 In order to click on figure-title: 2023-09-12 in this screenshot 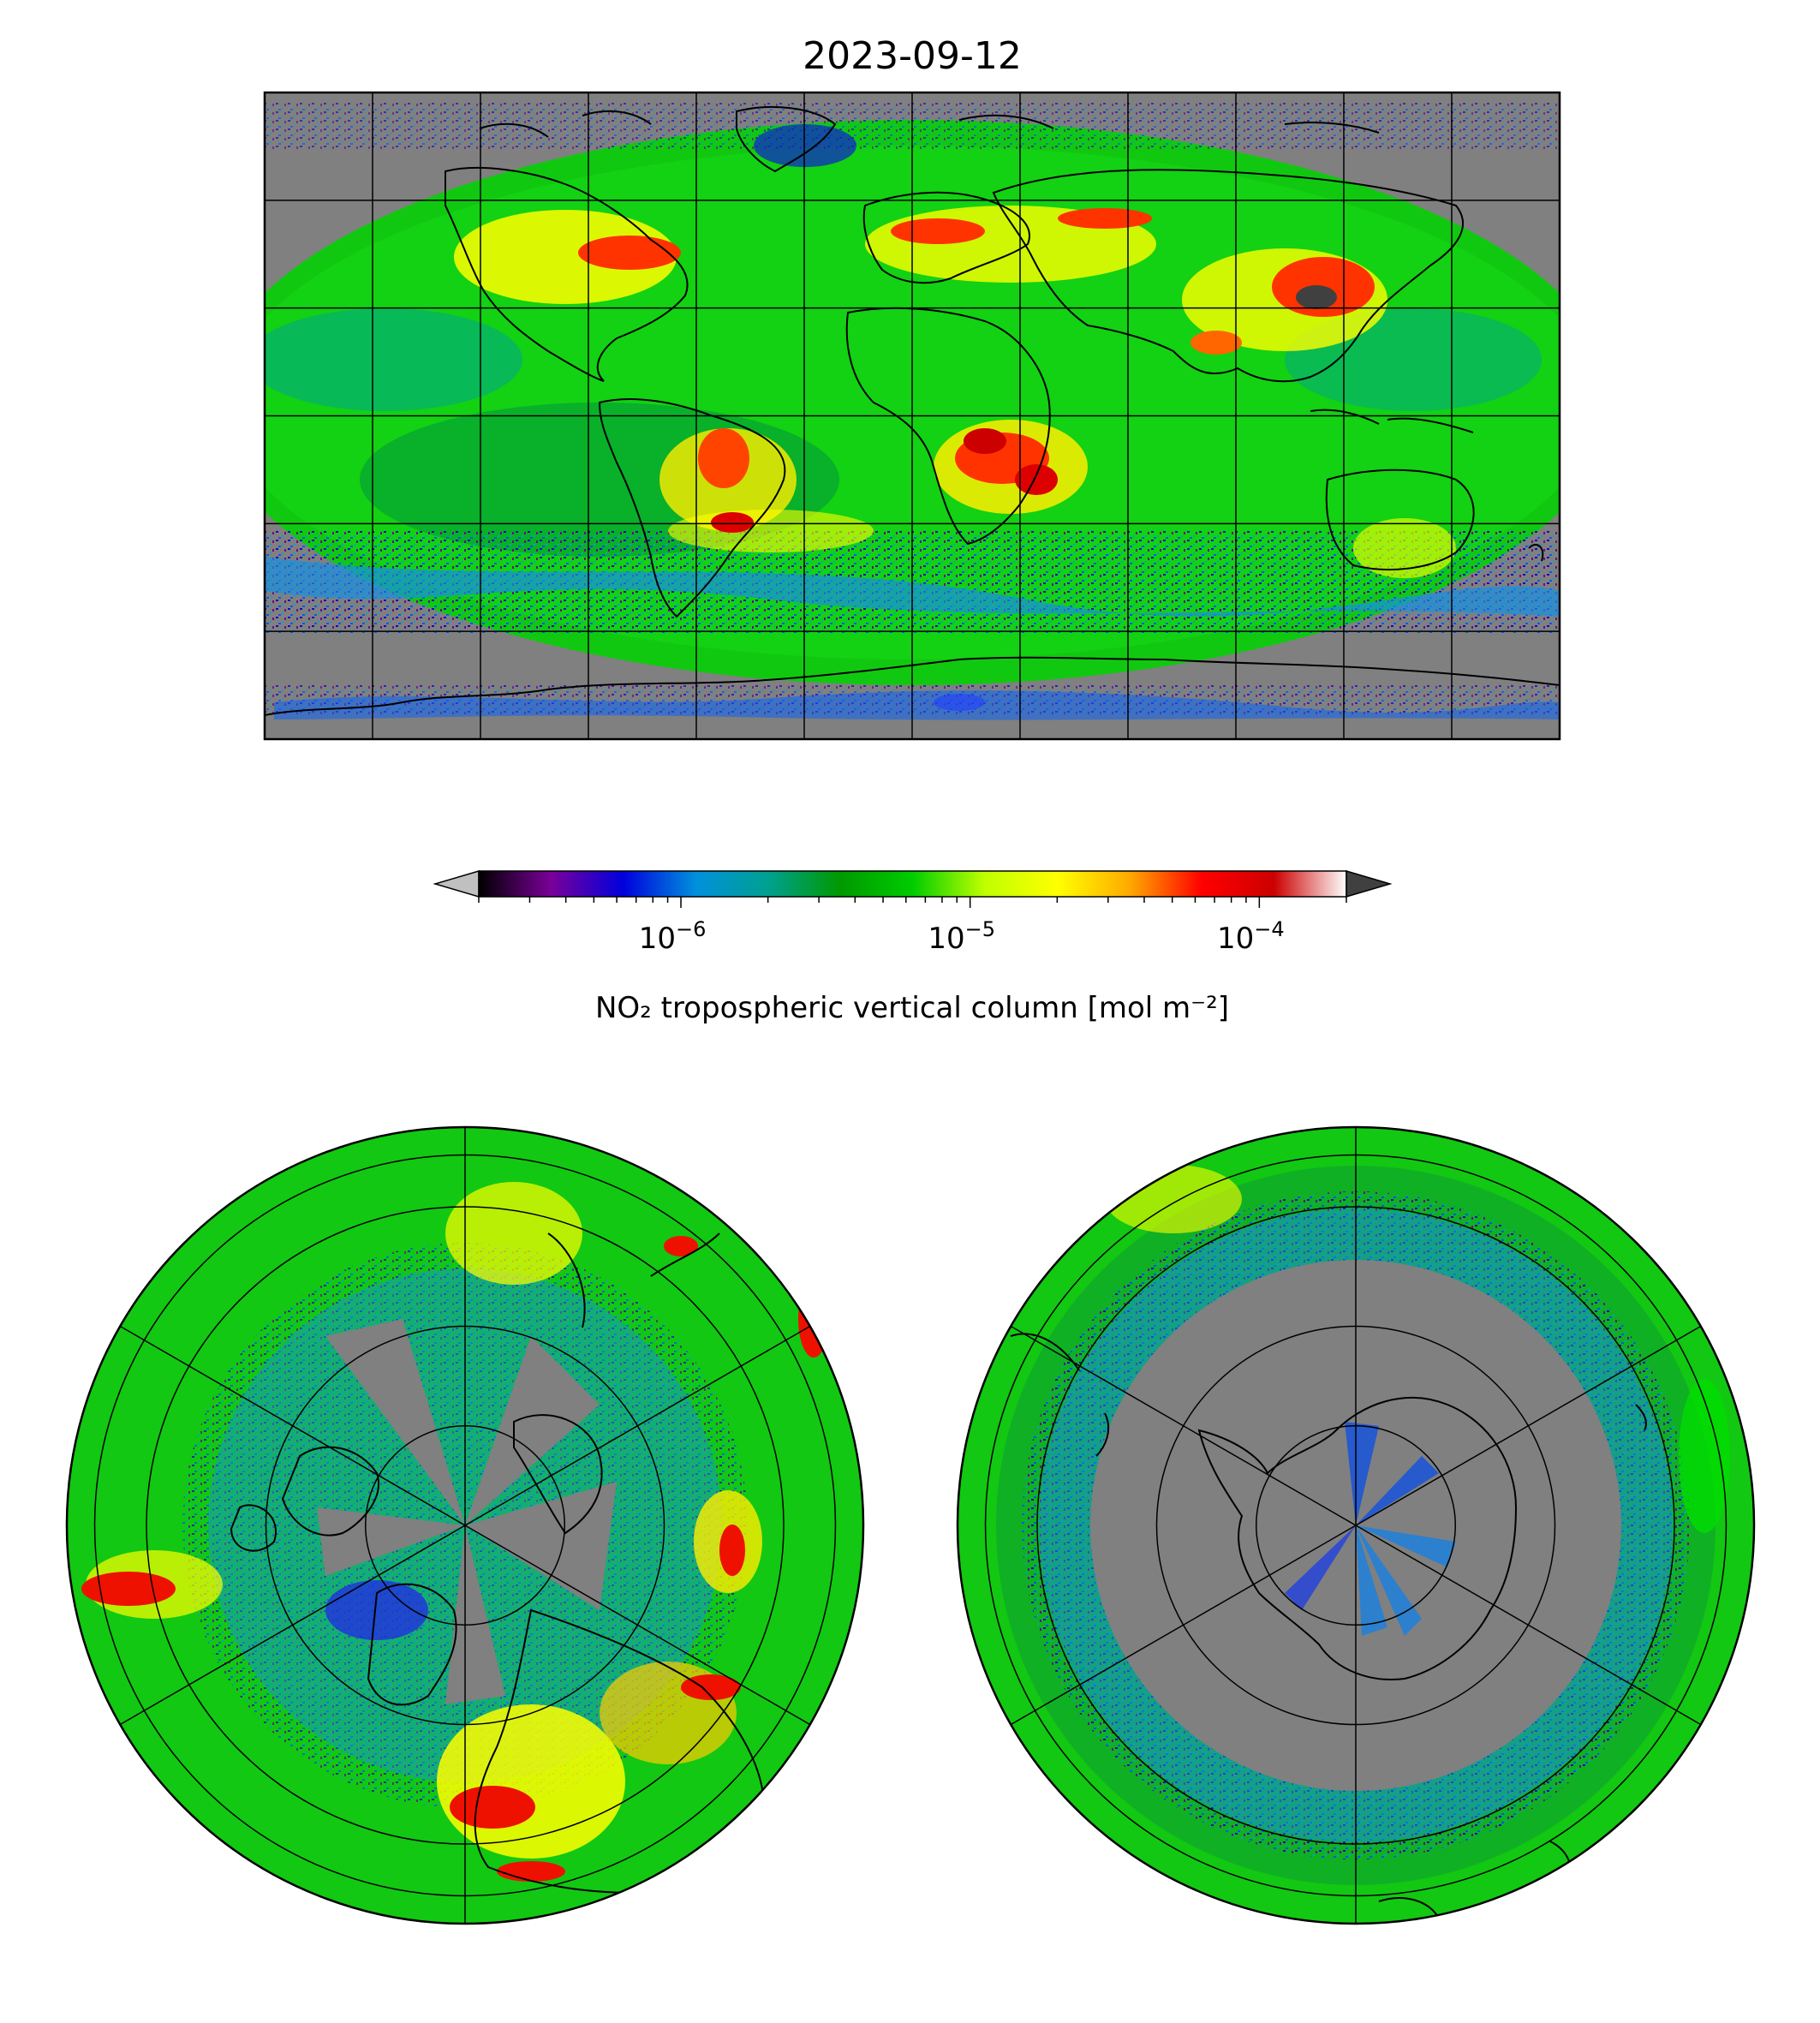, I will do `click(912, 56)`.